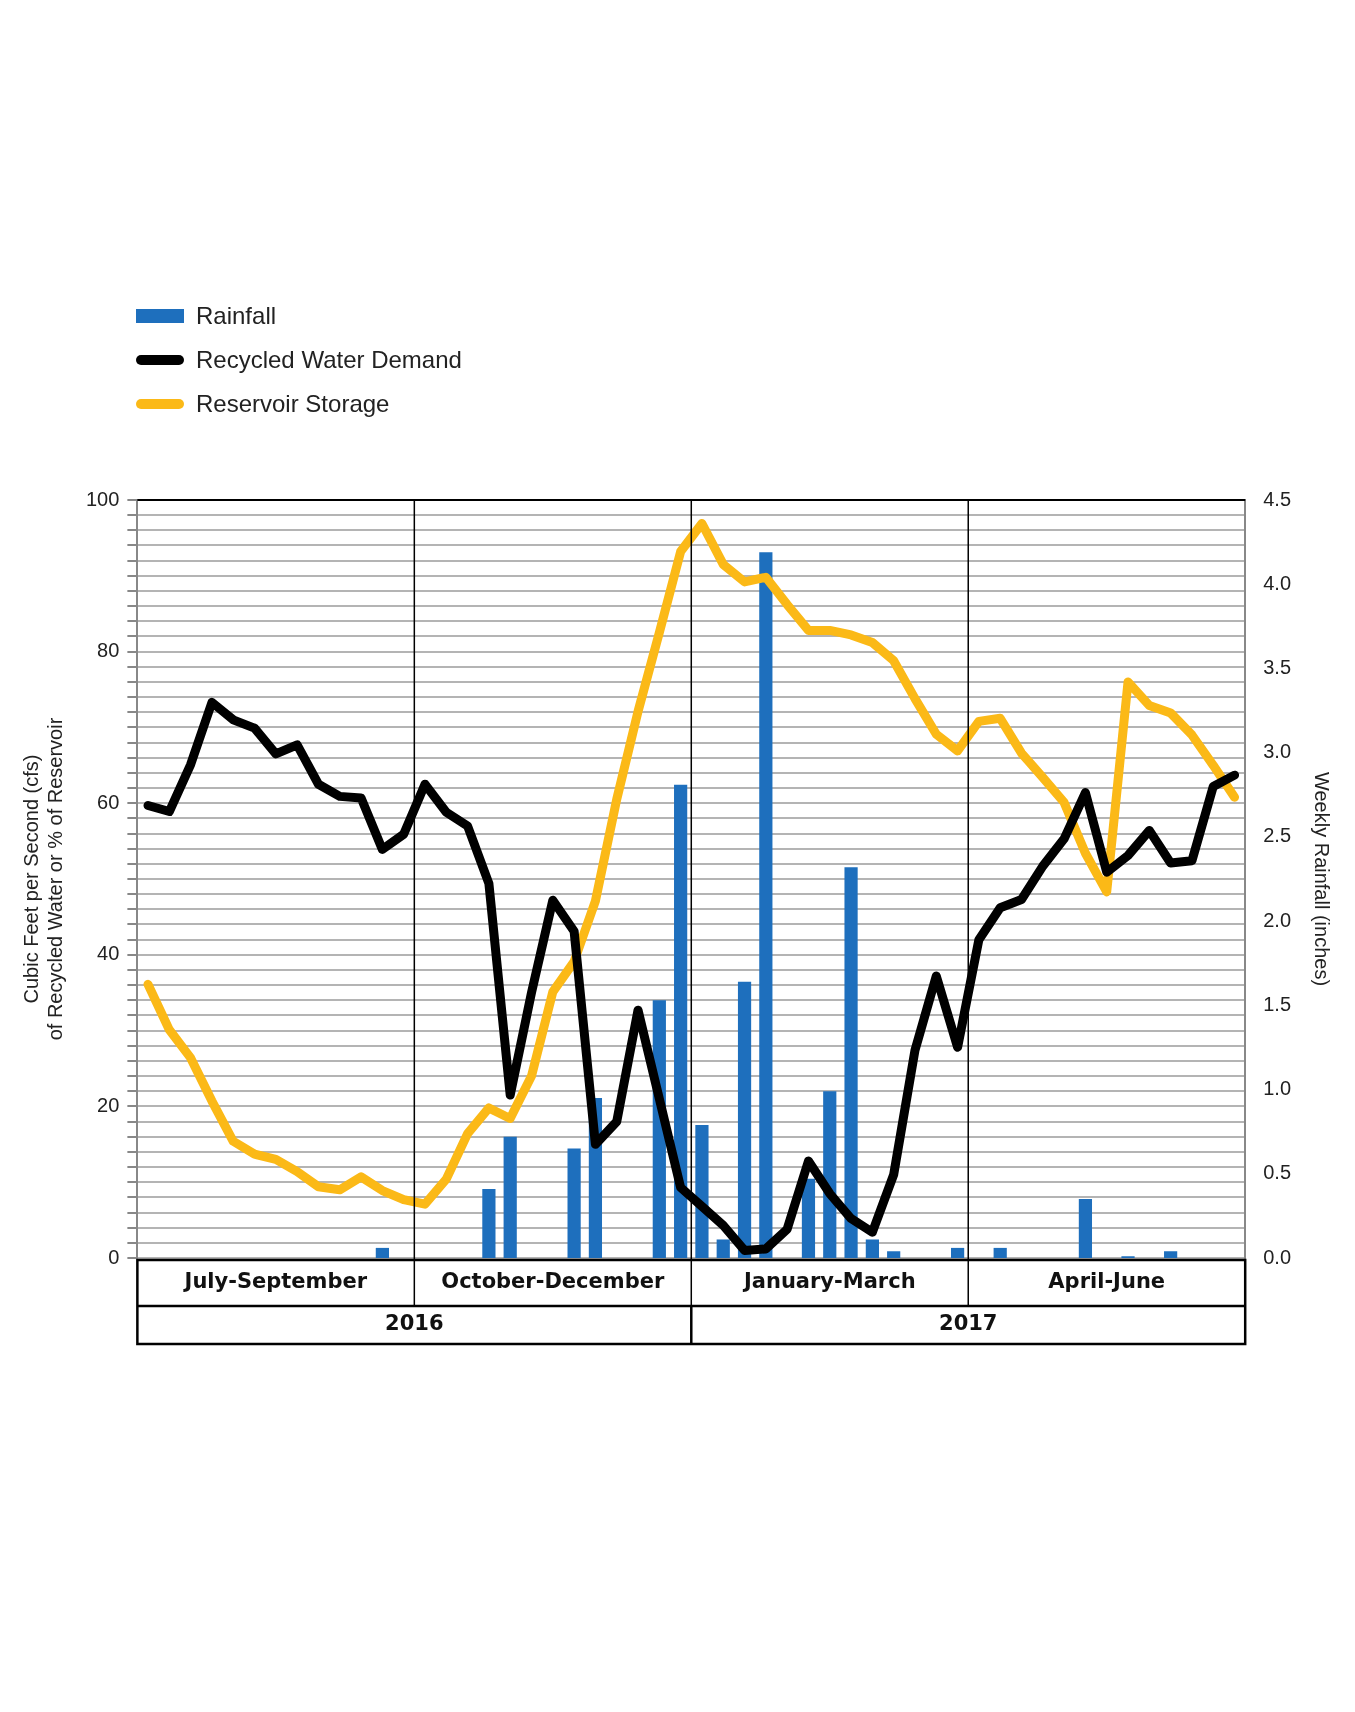 This screenshot has height=1712, width=1355. I want to click on legend-label: Recycled Water Demand, so click(329, 360).